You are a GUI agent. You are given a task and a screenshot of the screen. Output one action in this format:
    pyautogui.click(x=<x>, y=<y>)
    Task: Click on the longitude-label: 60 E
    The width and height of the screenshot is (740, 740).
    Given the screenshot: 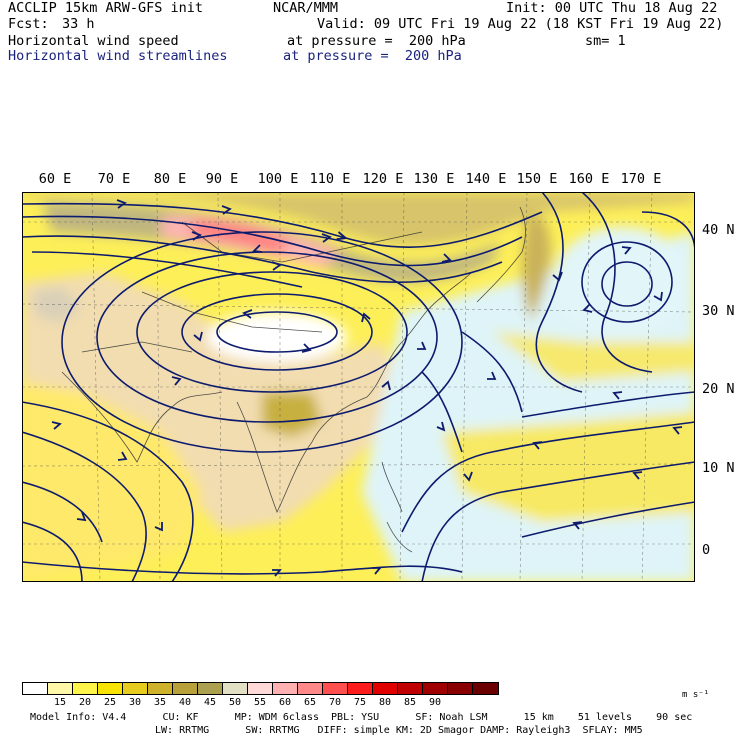 What is the action you would take?
    pyautogui.click(x=55, y=179)
    